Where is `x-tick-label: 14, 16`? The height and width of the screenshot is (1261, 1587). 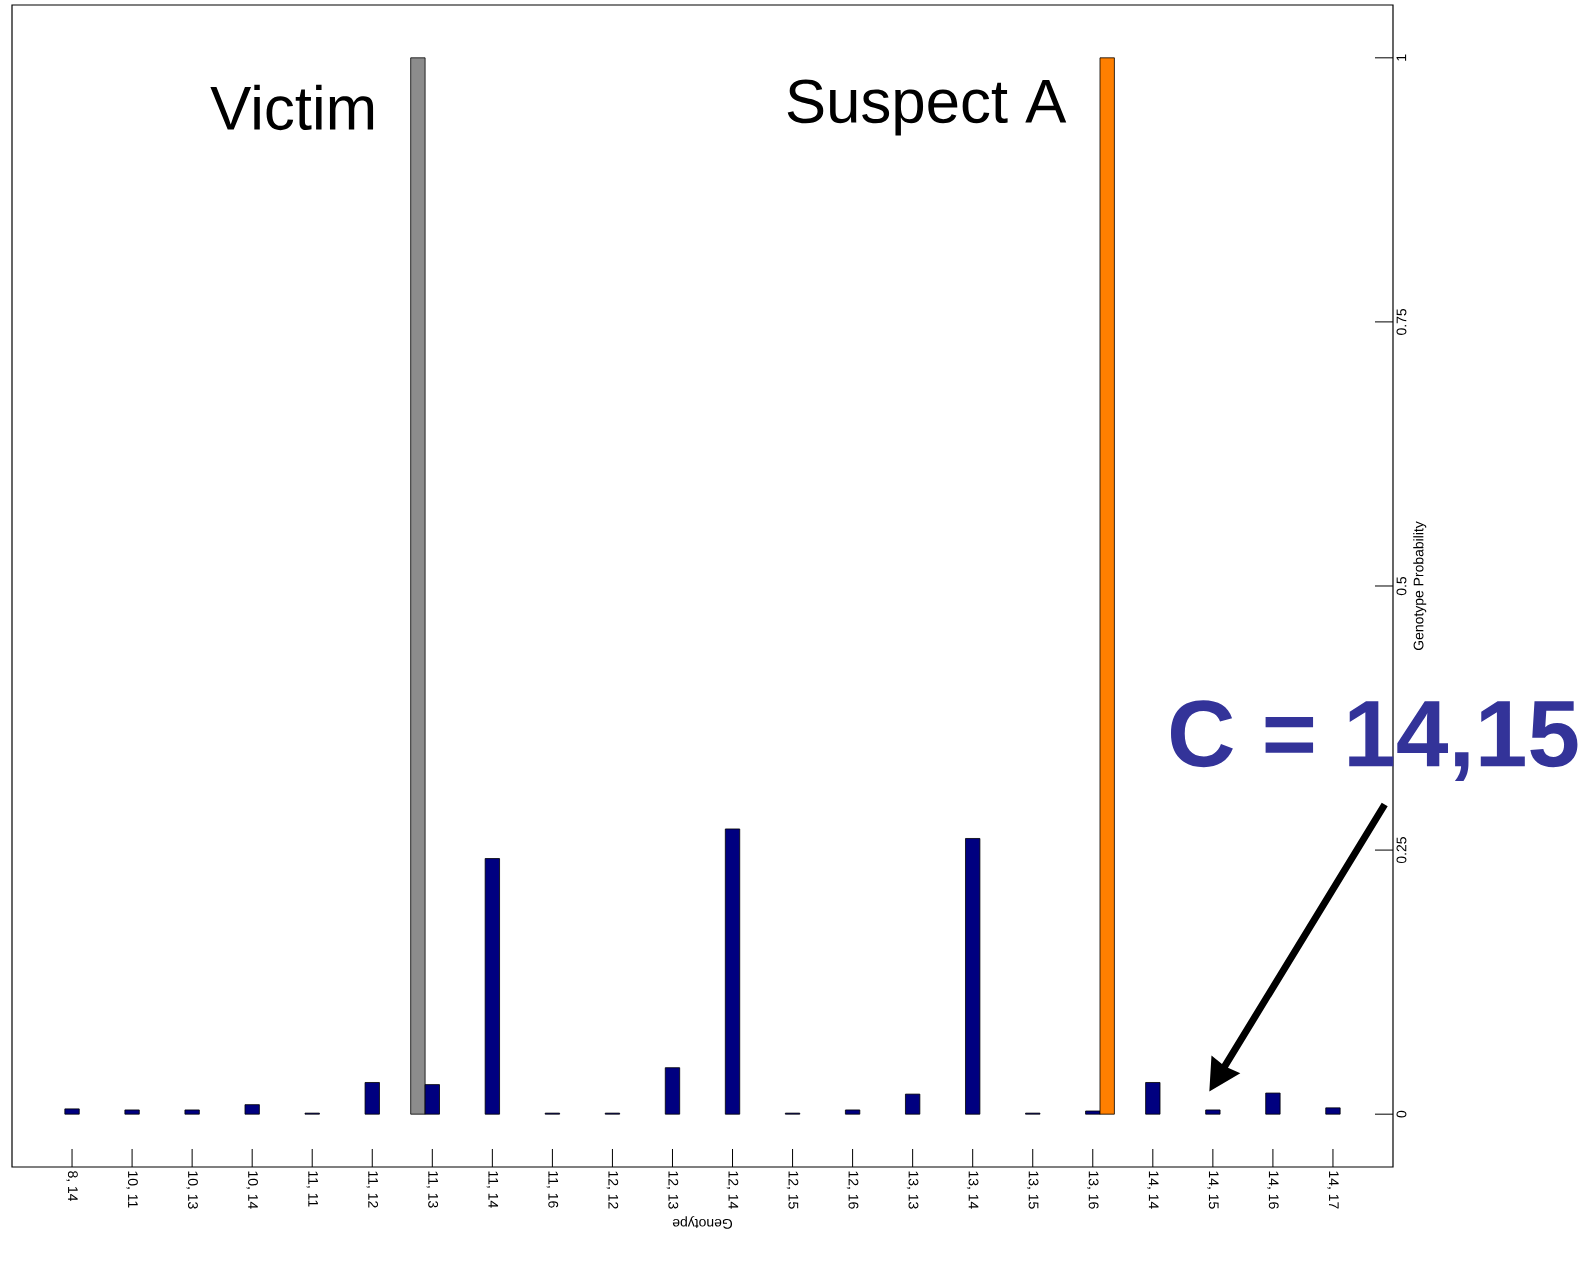 x-tick-label: 14, 16 is located at coordinates (1273, 1190).